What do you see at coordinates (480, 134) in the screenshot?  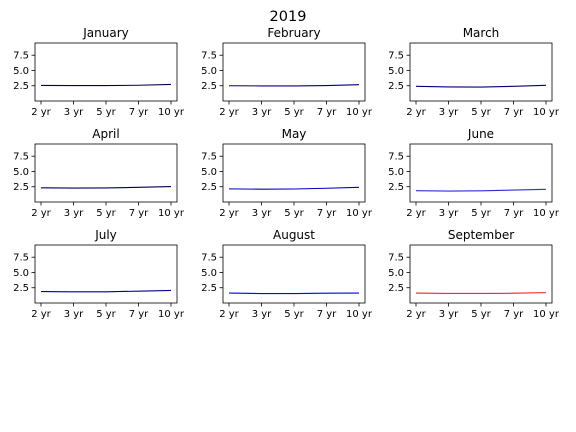 I see `subplot-title: June` at bounding box center [480, 134].